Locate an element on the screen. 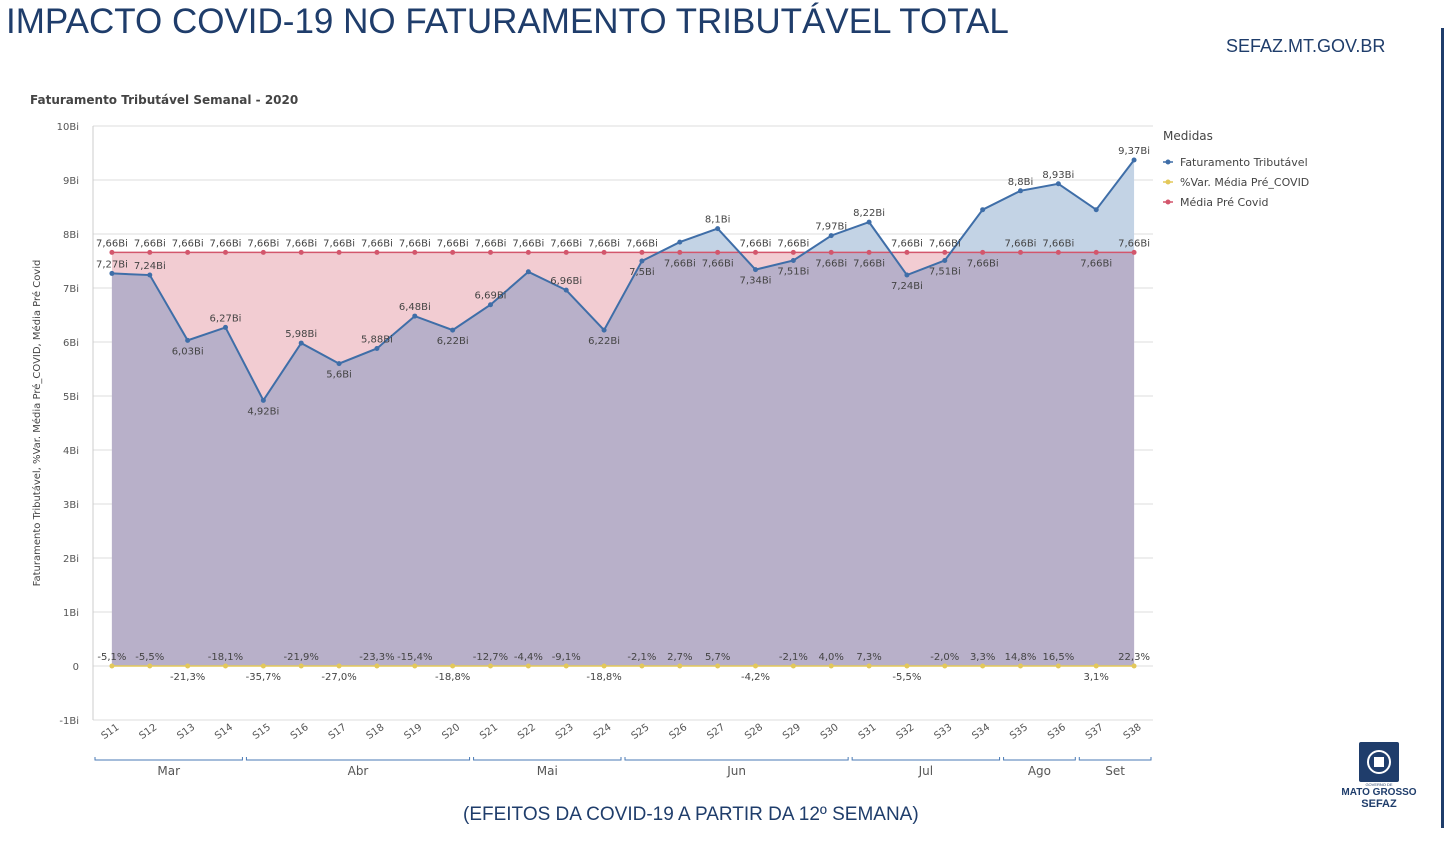 Image resolution: width=1454 pixels, height=843 pixels. x-tick-label: S34 is located at coordinates (981, 732).